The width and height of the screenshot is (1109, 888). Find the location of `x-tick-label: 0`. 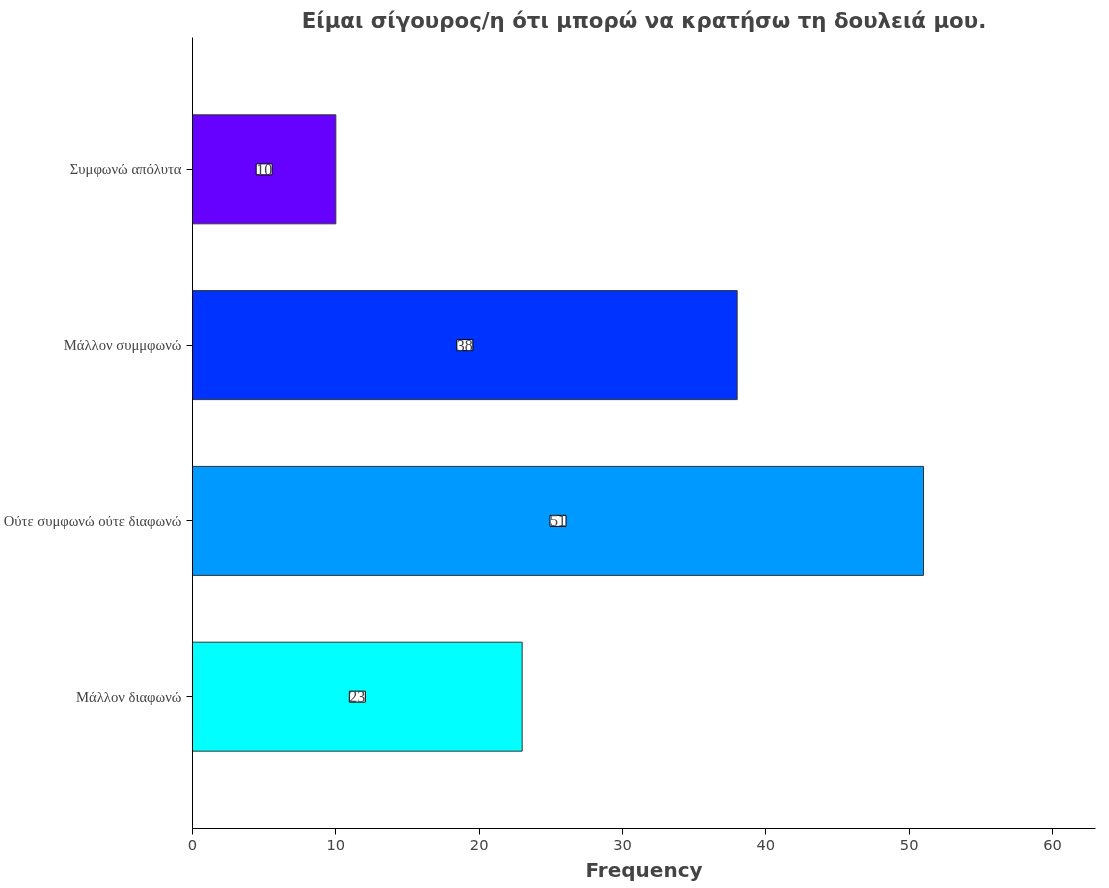

x-tick-label: 0 is located at coordinates (192, 844).